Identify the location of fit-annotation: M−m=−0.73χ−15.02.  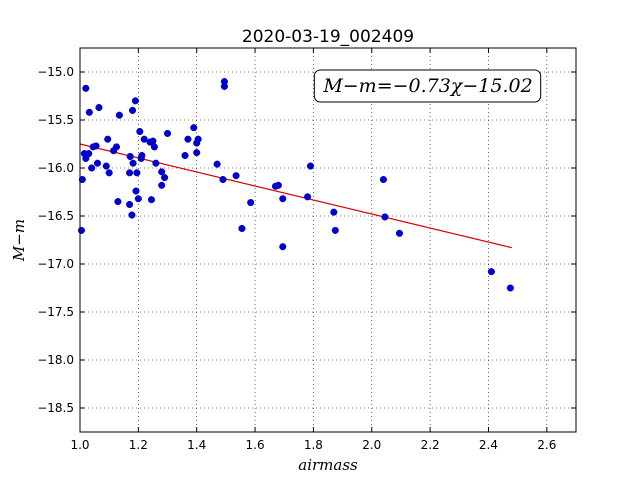
(427, 86).